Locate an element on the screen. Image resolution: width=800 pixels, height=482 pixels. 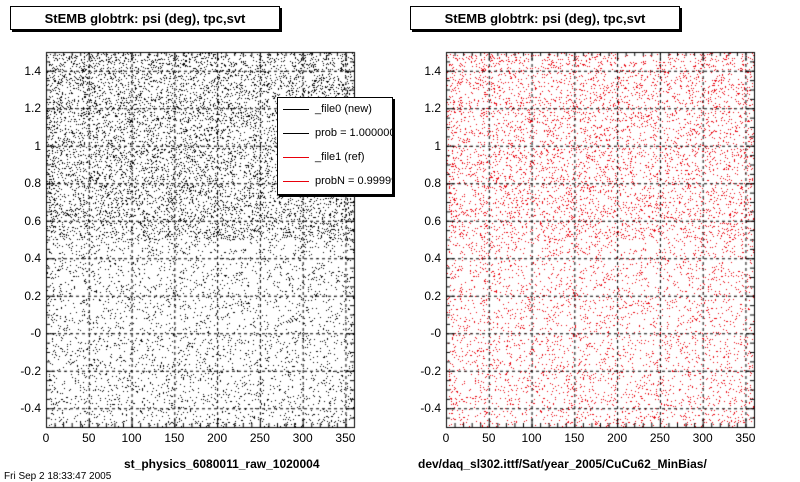
legend-entry-probn: probN = 0.999999 is located at coordinates (335, 181).